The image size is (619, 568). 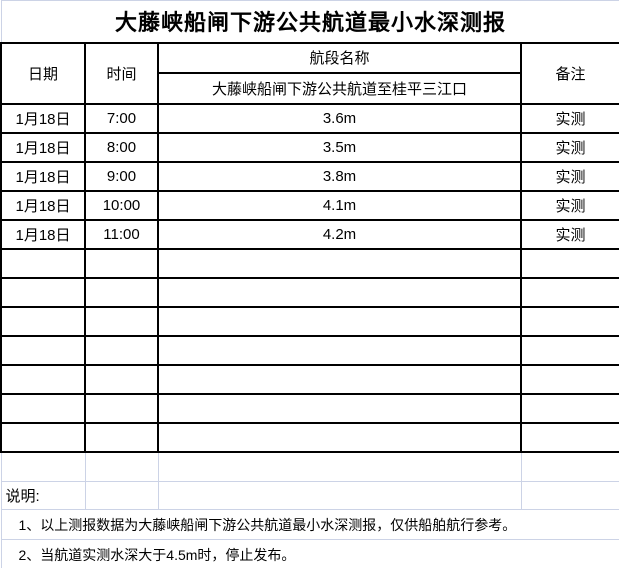 I want to click on note-row: 1、以上测报数据为大藤峡船闸下游公共航道最小水深测报，仅供船舶航行参考。, so click(x=309, y=524).